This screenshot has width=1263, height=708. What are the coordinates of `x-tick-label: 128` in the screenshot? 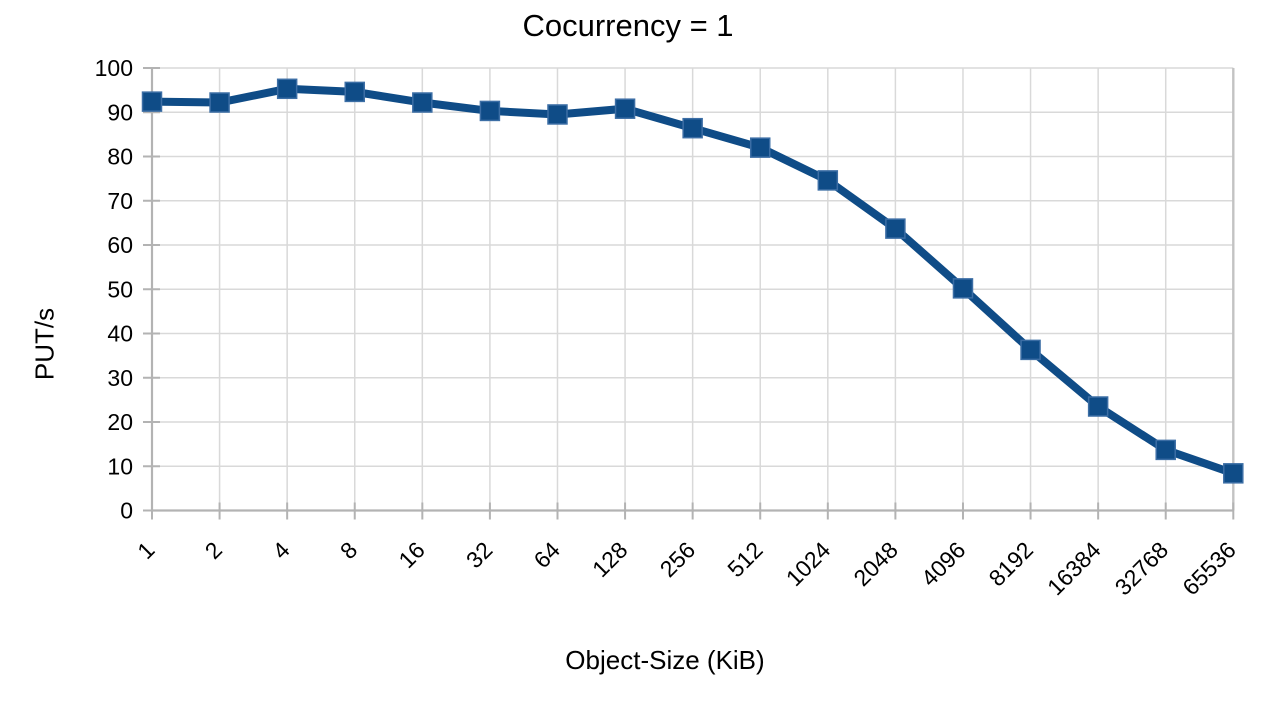 It's located at (610, 560).